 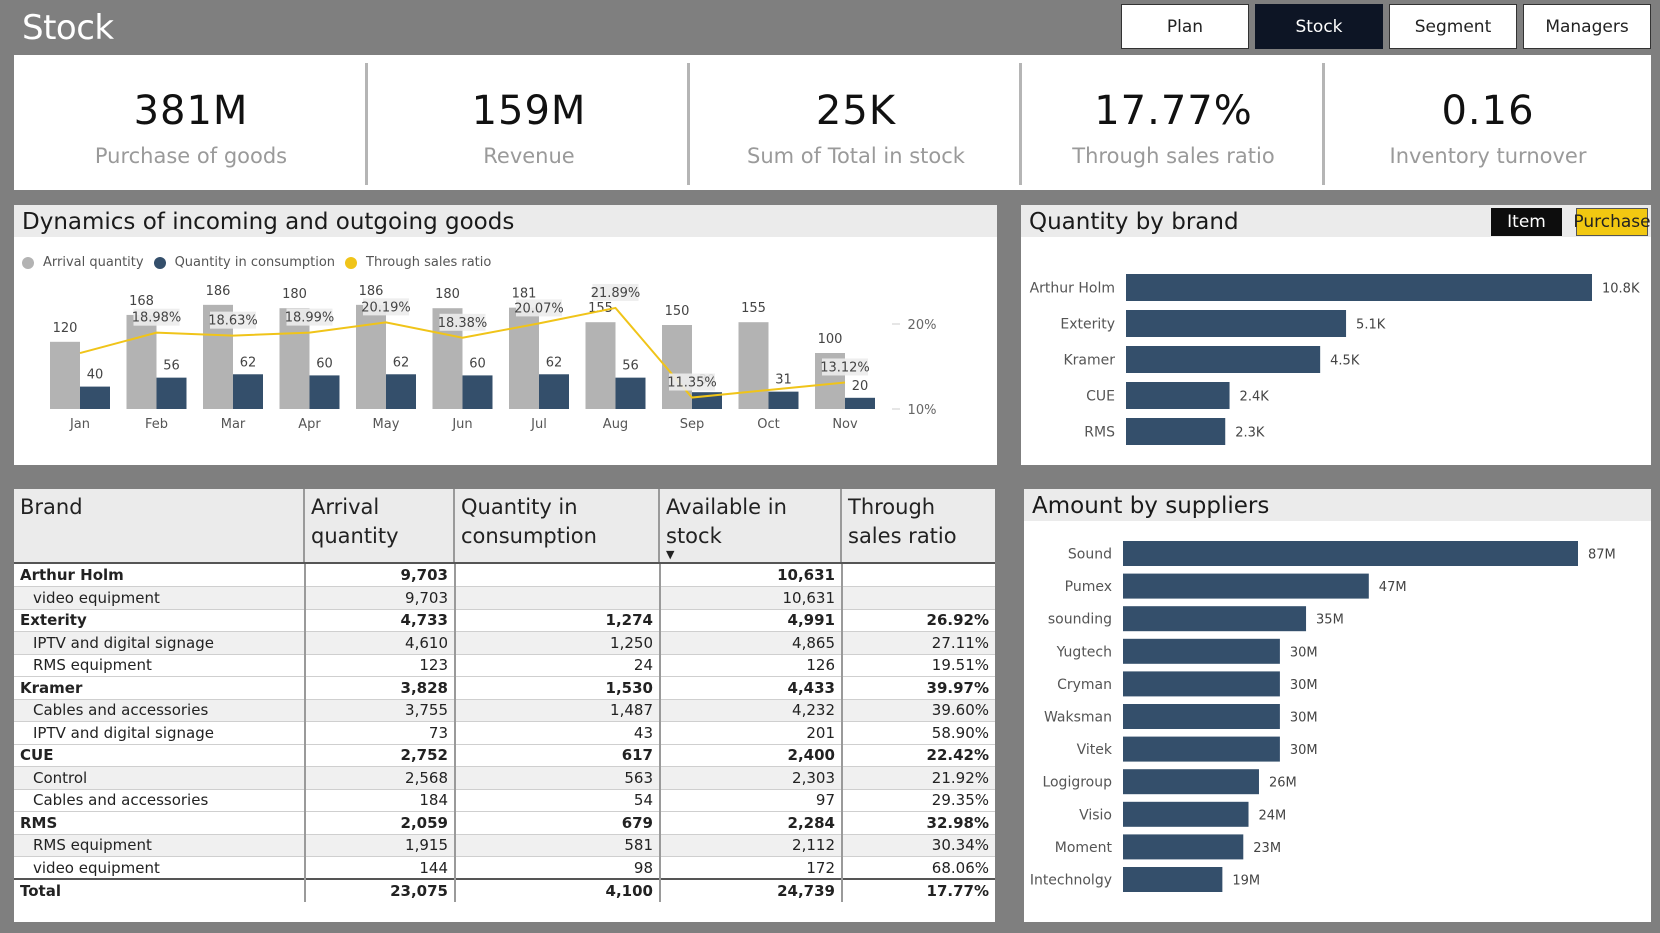 What do you see at coordinates (529, 122) in the screenshot?
I see `kpi-revenue: 159M Revenue` at bounding box center [529, 122].